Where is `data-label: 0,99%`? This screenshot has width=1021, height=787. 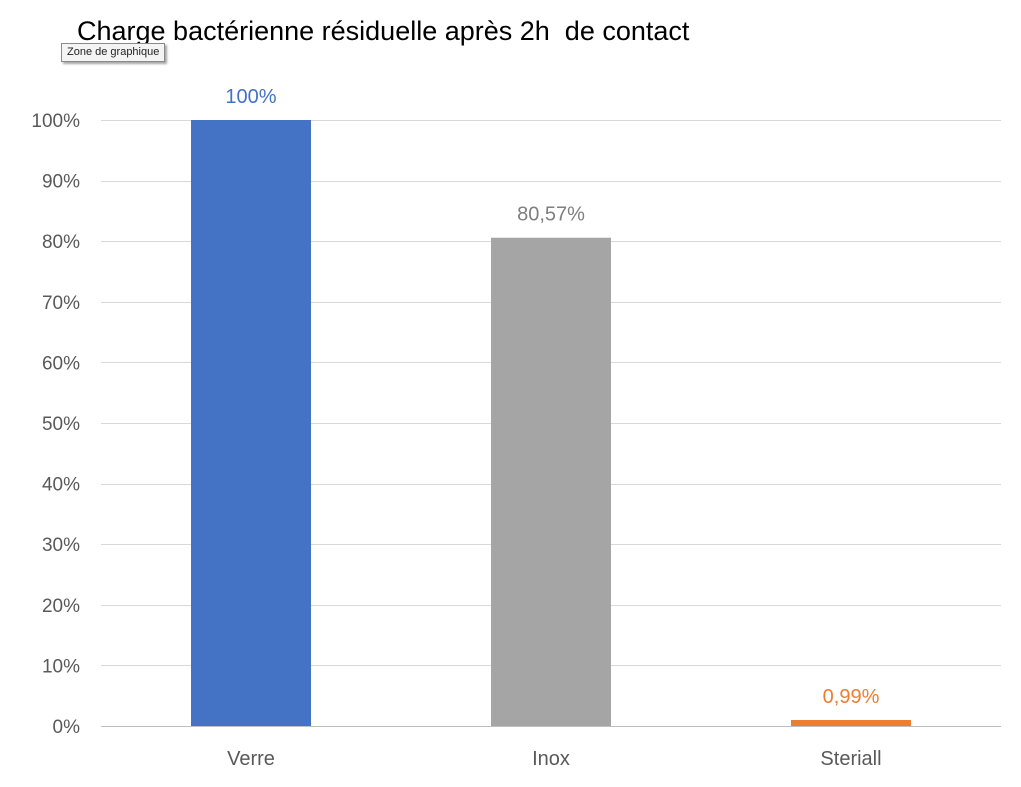
data-label: 0,99% is located at coordinates (851, 697).